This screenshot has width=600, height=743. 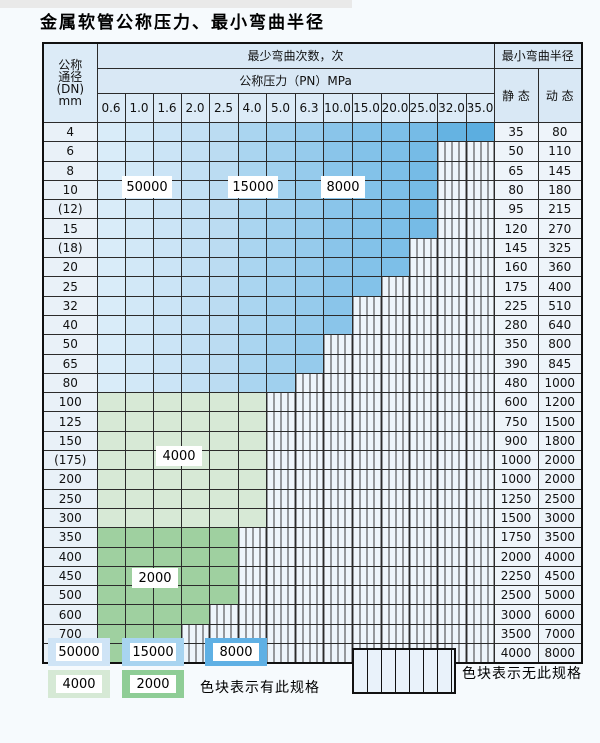 I want to click on dn-cell: 600, so click(x=70, y=614).